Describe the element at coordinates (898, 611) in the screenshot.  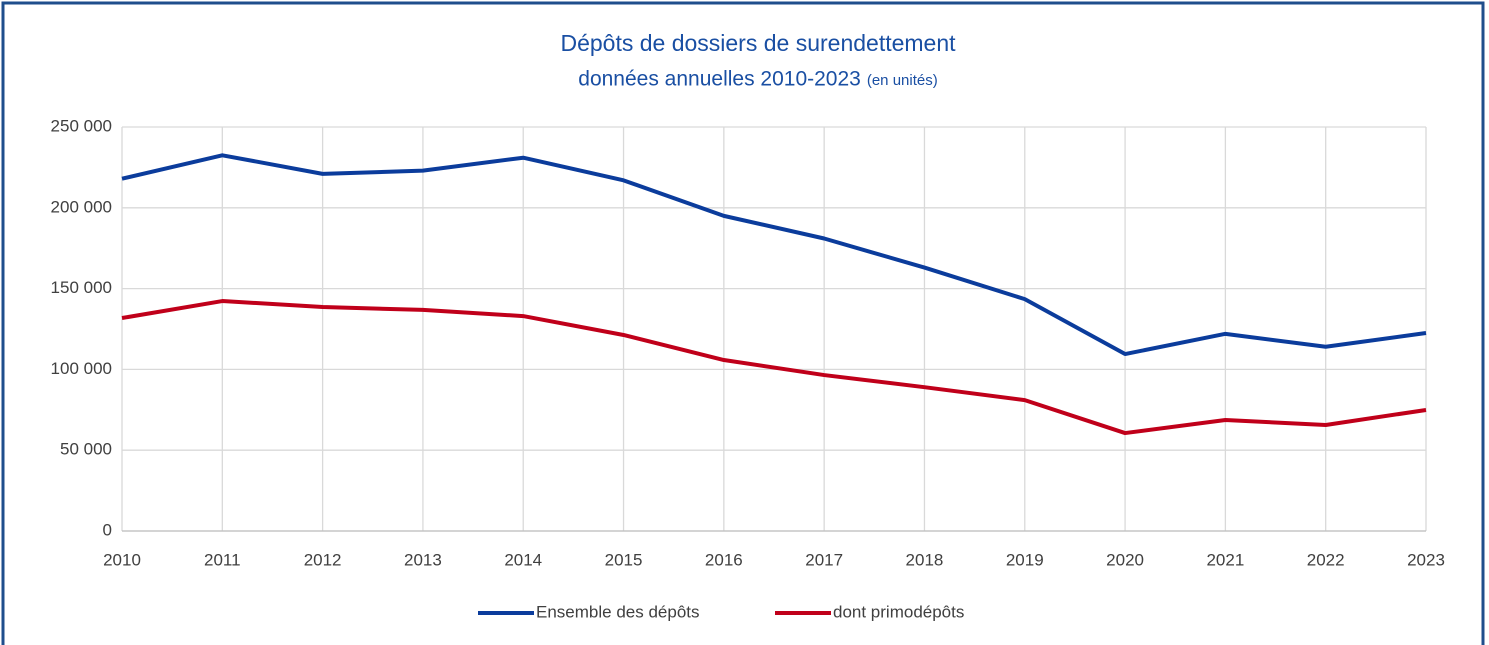
I see `legend-label: dont primodépôts` at that location.